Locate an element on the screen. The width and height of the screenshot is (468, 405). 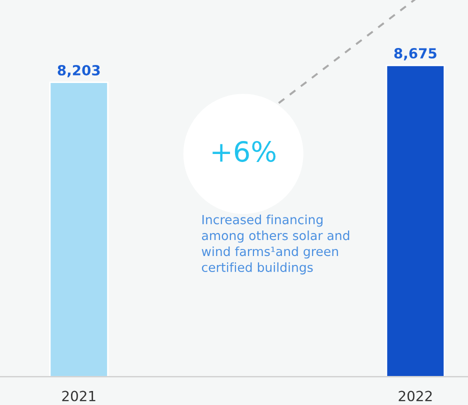
data-label: 8,675 is located at coordinates (415, 54).